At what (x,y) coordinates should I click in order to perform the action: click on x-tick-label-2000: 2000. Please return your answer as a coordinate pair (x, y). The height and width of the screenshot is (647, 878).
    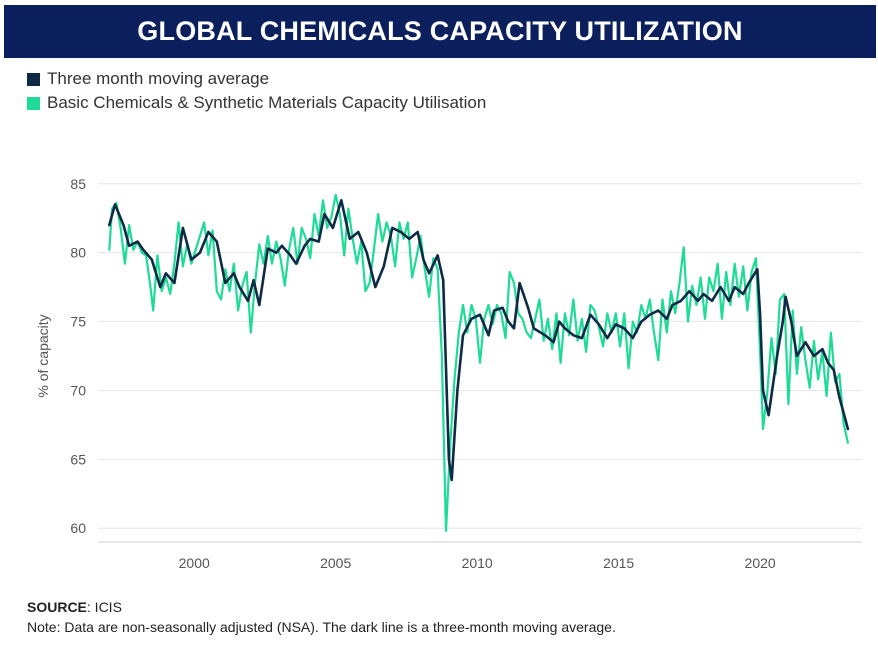
    Looking at the image, I should click on (194, 563).